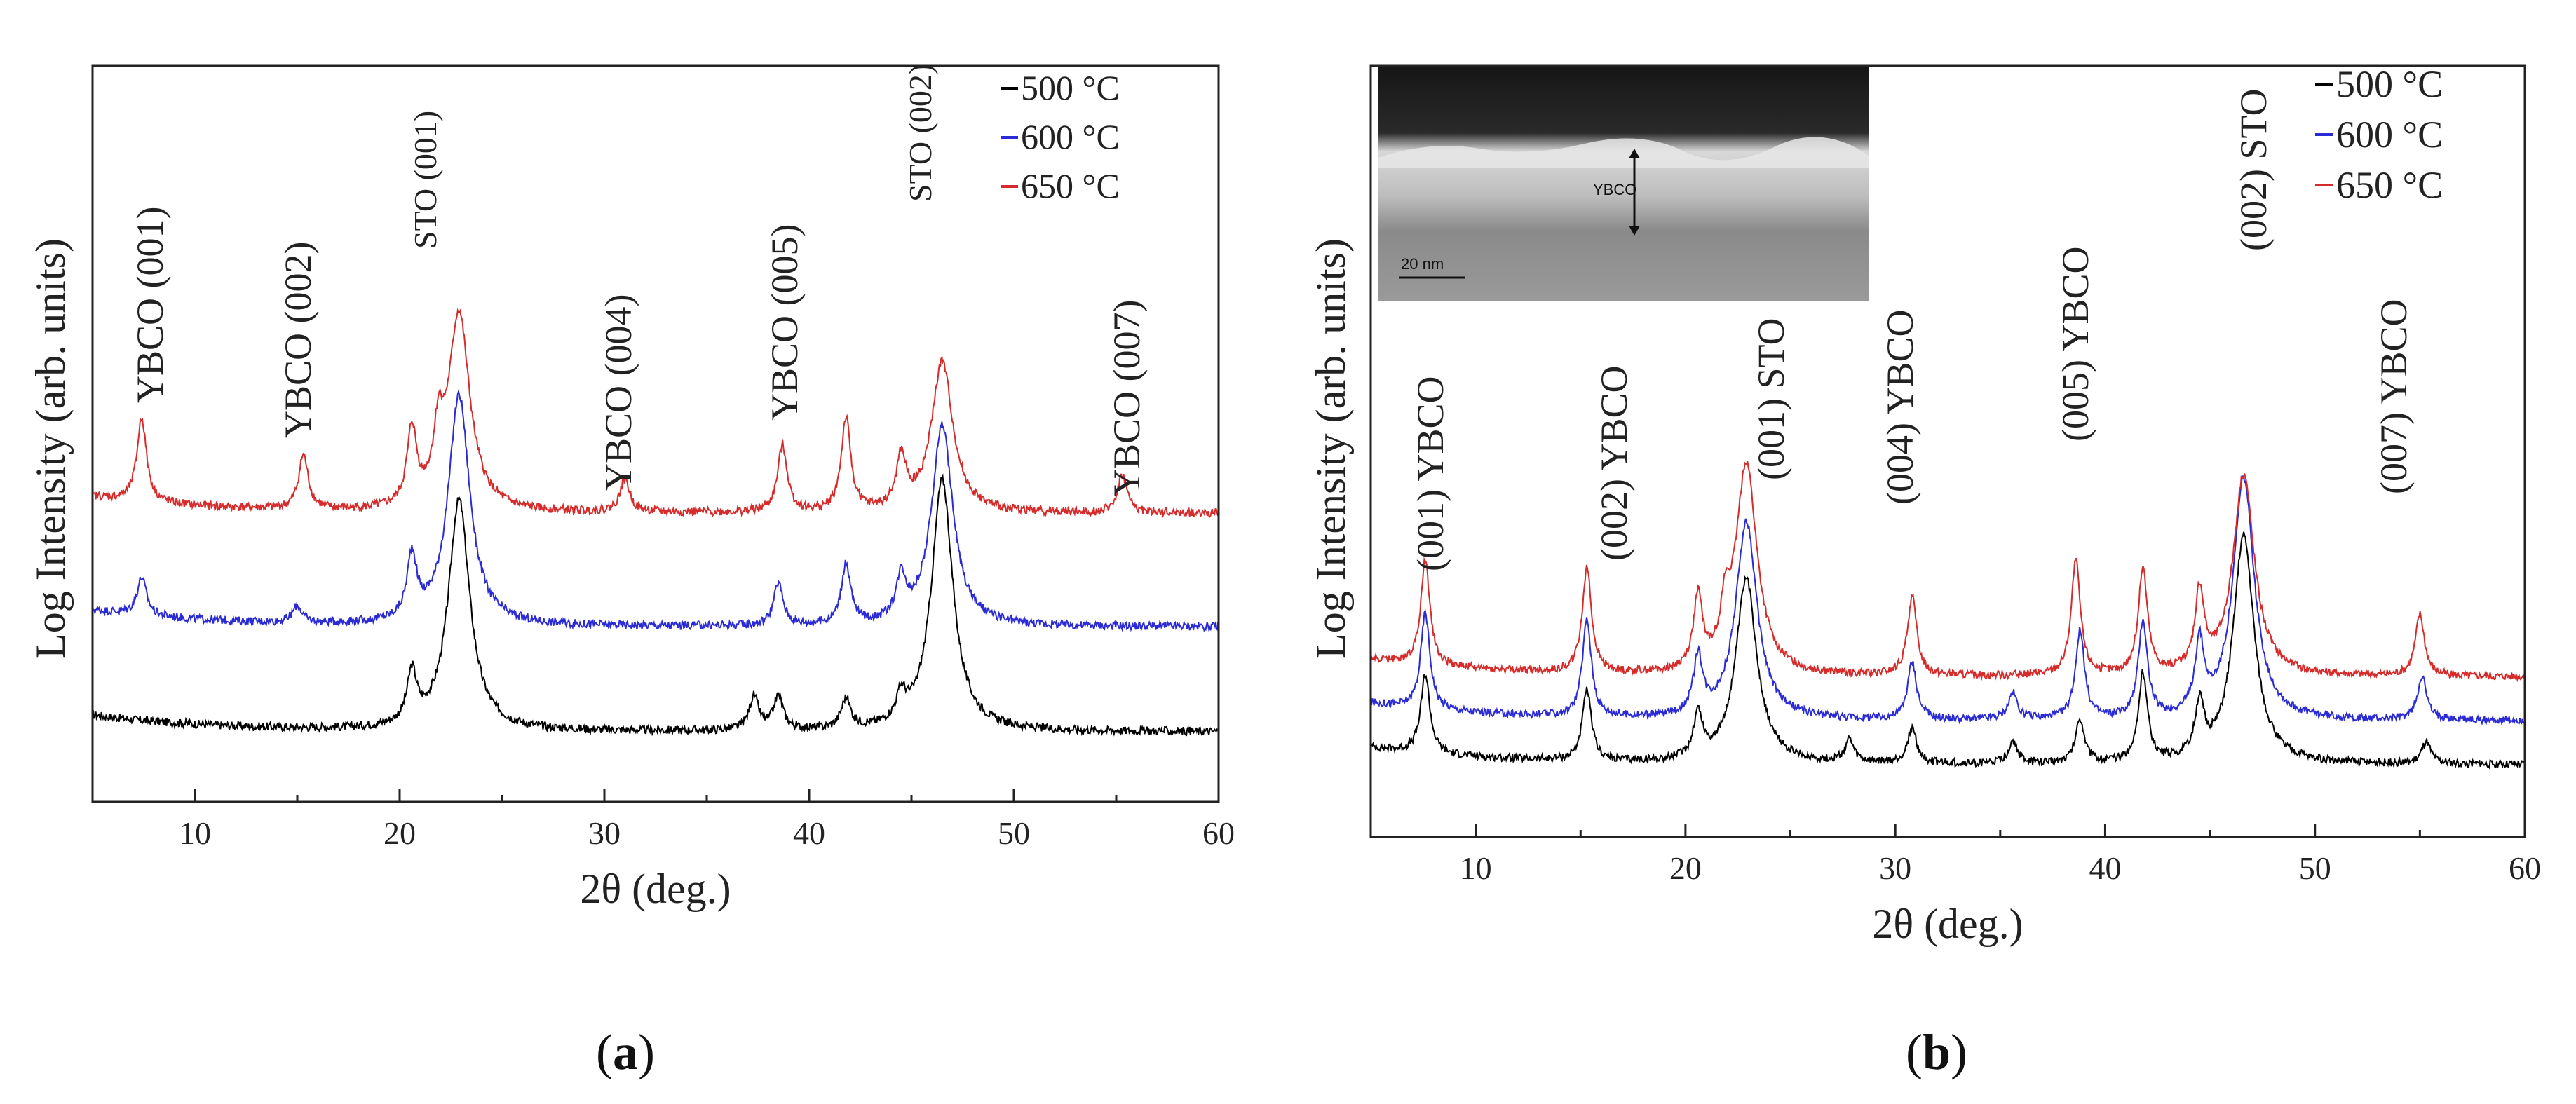 Image resolution: width=2576 pixels, height=1104 pixels. Describe the element at coordinates (1614, 463) in the screenshot. I see `peak-label: (002) YBCO` at that location.